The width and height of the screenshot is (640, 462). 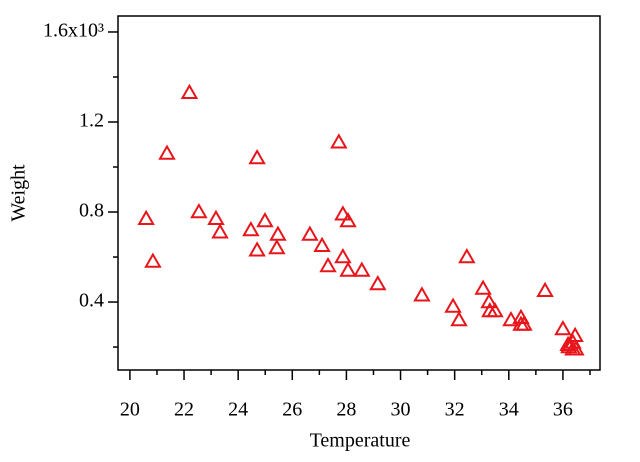 I want to click on y-tick-label: 0.8, so click(x=91, y=211).